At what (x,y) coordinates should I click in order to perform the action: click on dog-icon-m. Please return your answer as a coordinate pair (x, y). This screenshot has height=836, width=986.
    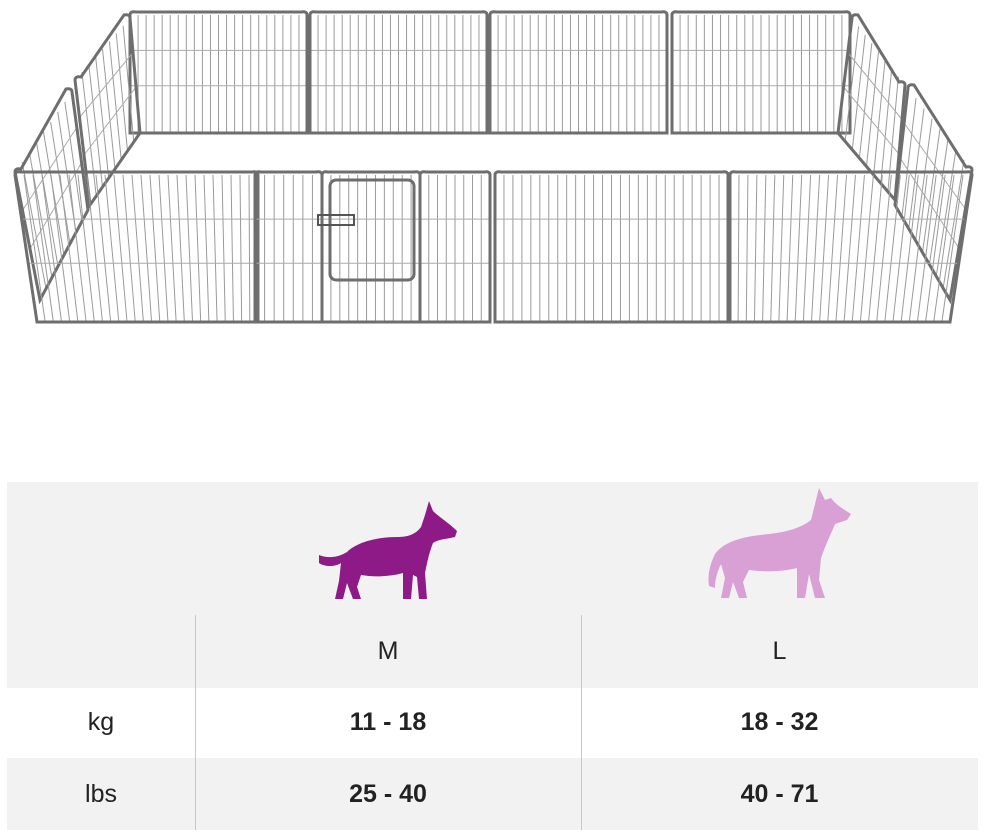
    Looking at the image, I should click on (388, 550).